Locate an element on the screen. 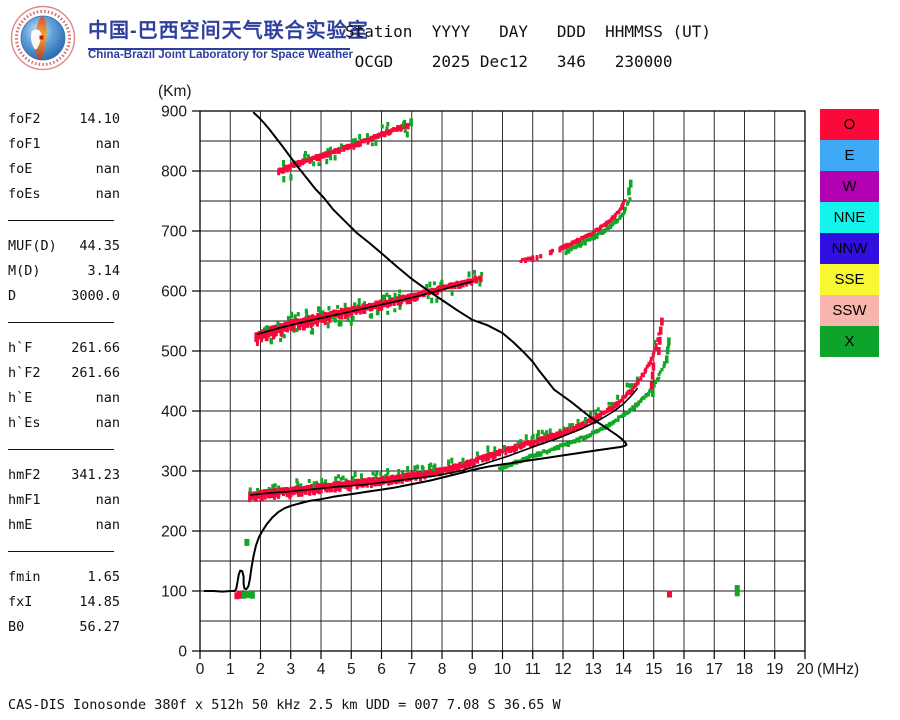  param-row-fmin: fmin 1.65 is located at coordinates (64, 577).